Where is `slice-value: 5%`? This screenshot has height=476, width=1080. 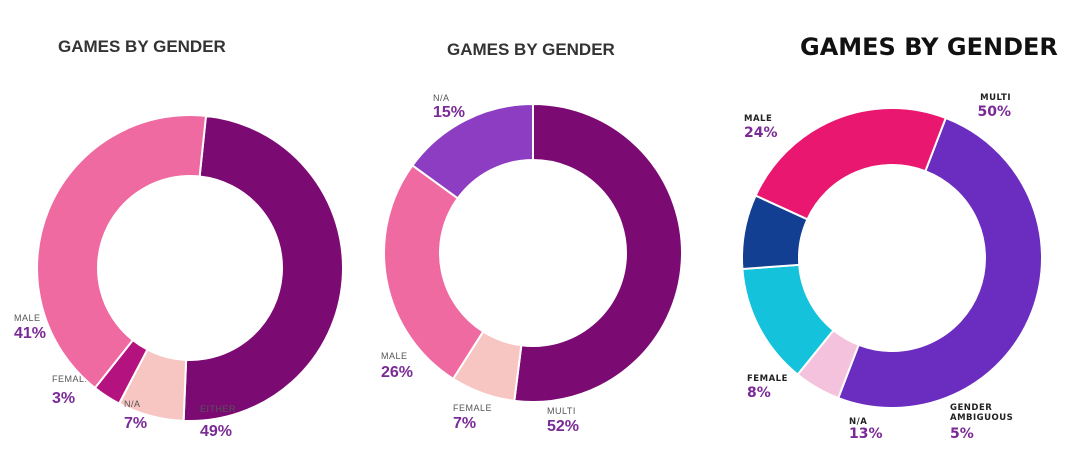
slice-value: 5% is located at coordinates (962, 434).